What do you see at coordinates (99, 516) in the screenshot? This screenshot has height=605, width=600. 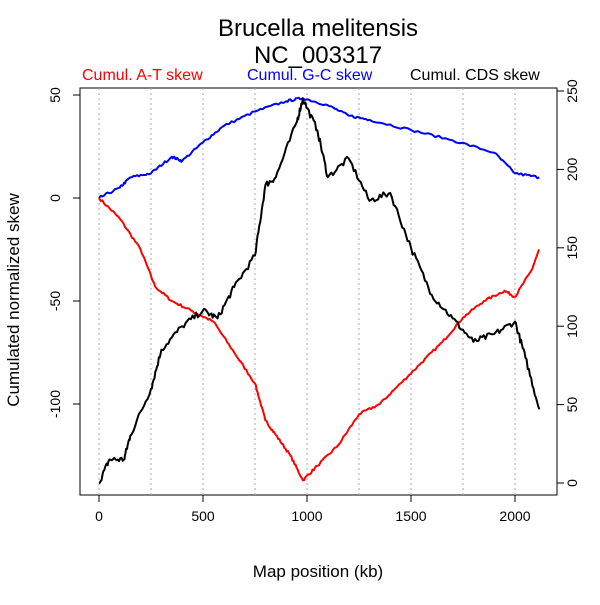 I see `x-tick-label: 0` at bounding box center [99, 516].